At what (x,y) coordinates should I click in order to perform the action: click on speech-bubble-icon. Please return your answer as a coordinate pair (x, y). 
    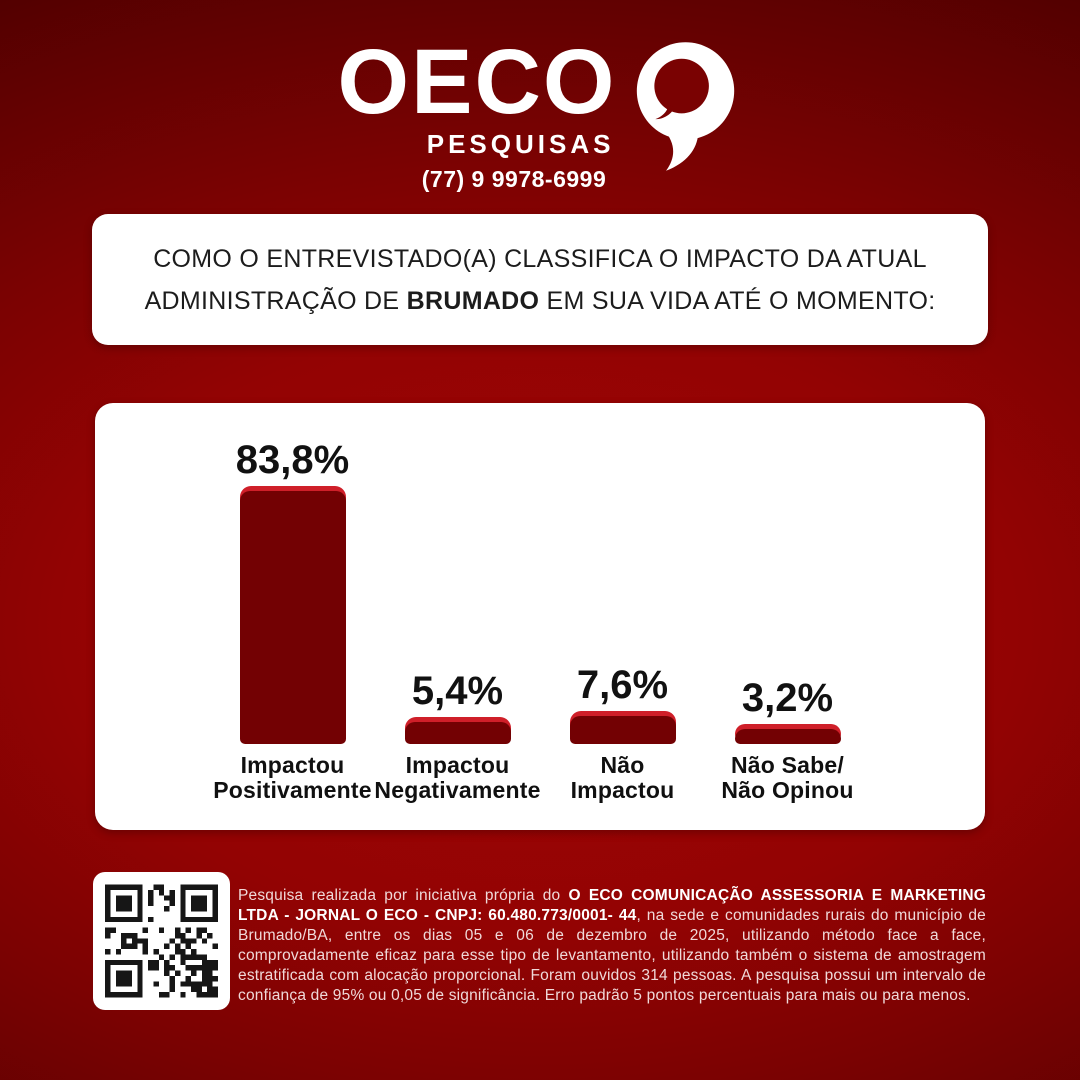
    Looking at the image, I should click on (686, 109).